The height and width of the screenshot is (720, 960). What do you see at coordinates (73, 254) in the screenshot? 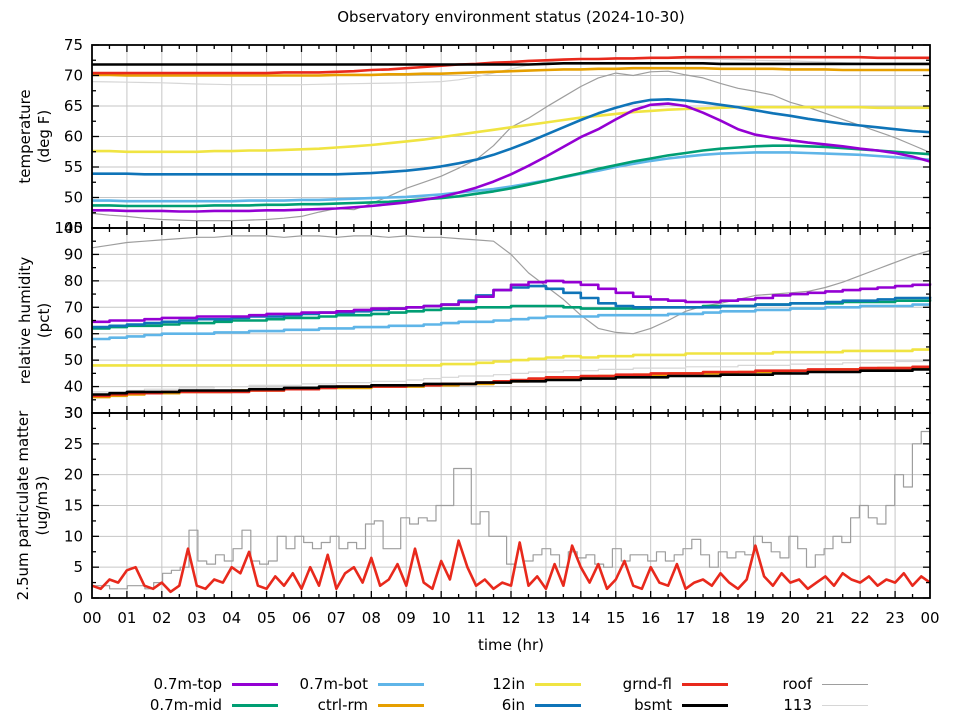
I see `y-tick-label: 90` at bounding box center [73, 254].